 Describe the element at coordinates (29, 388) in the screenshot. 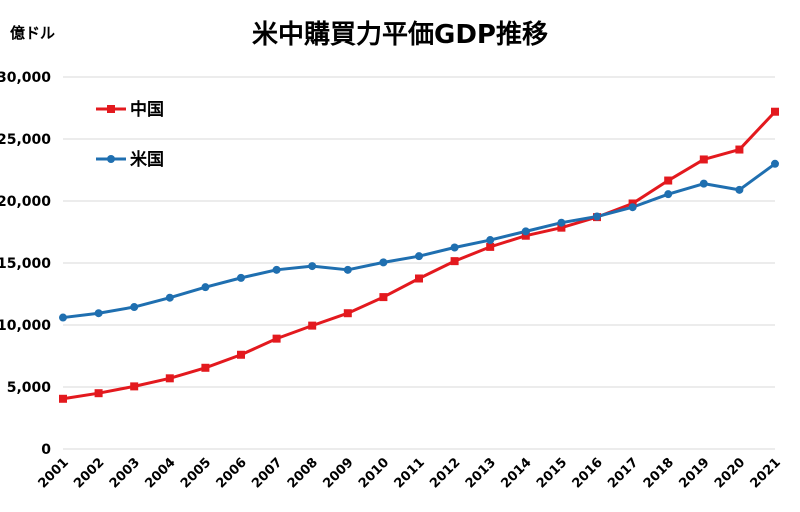

I see `y-tick-label: 5,000` at that location.